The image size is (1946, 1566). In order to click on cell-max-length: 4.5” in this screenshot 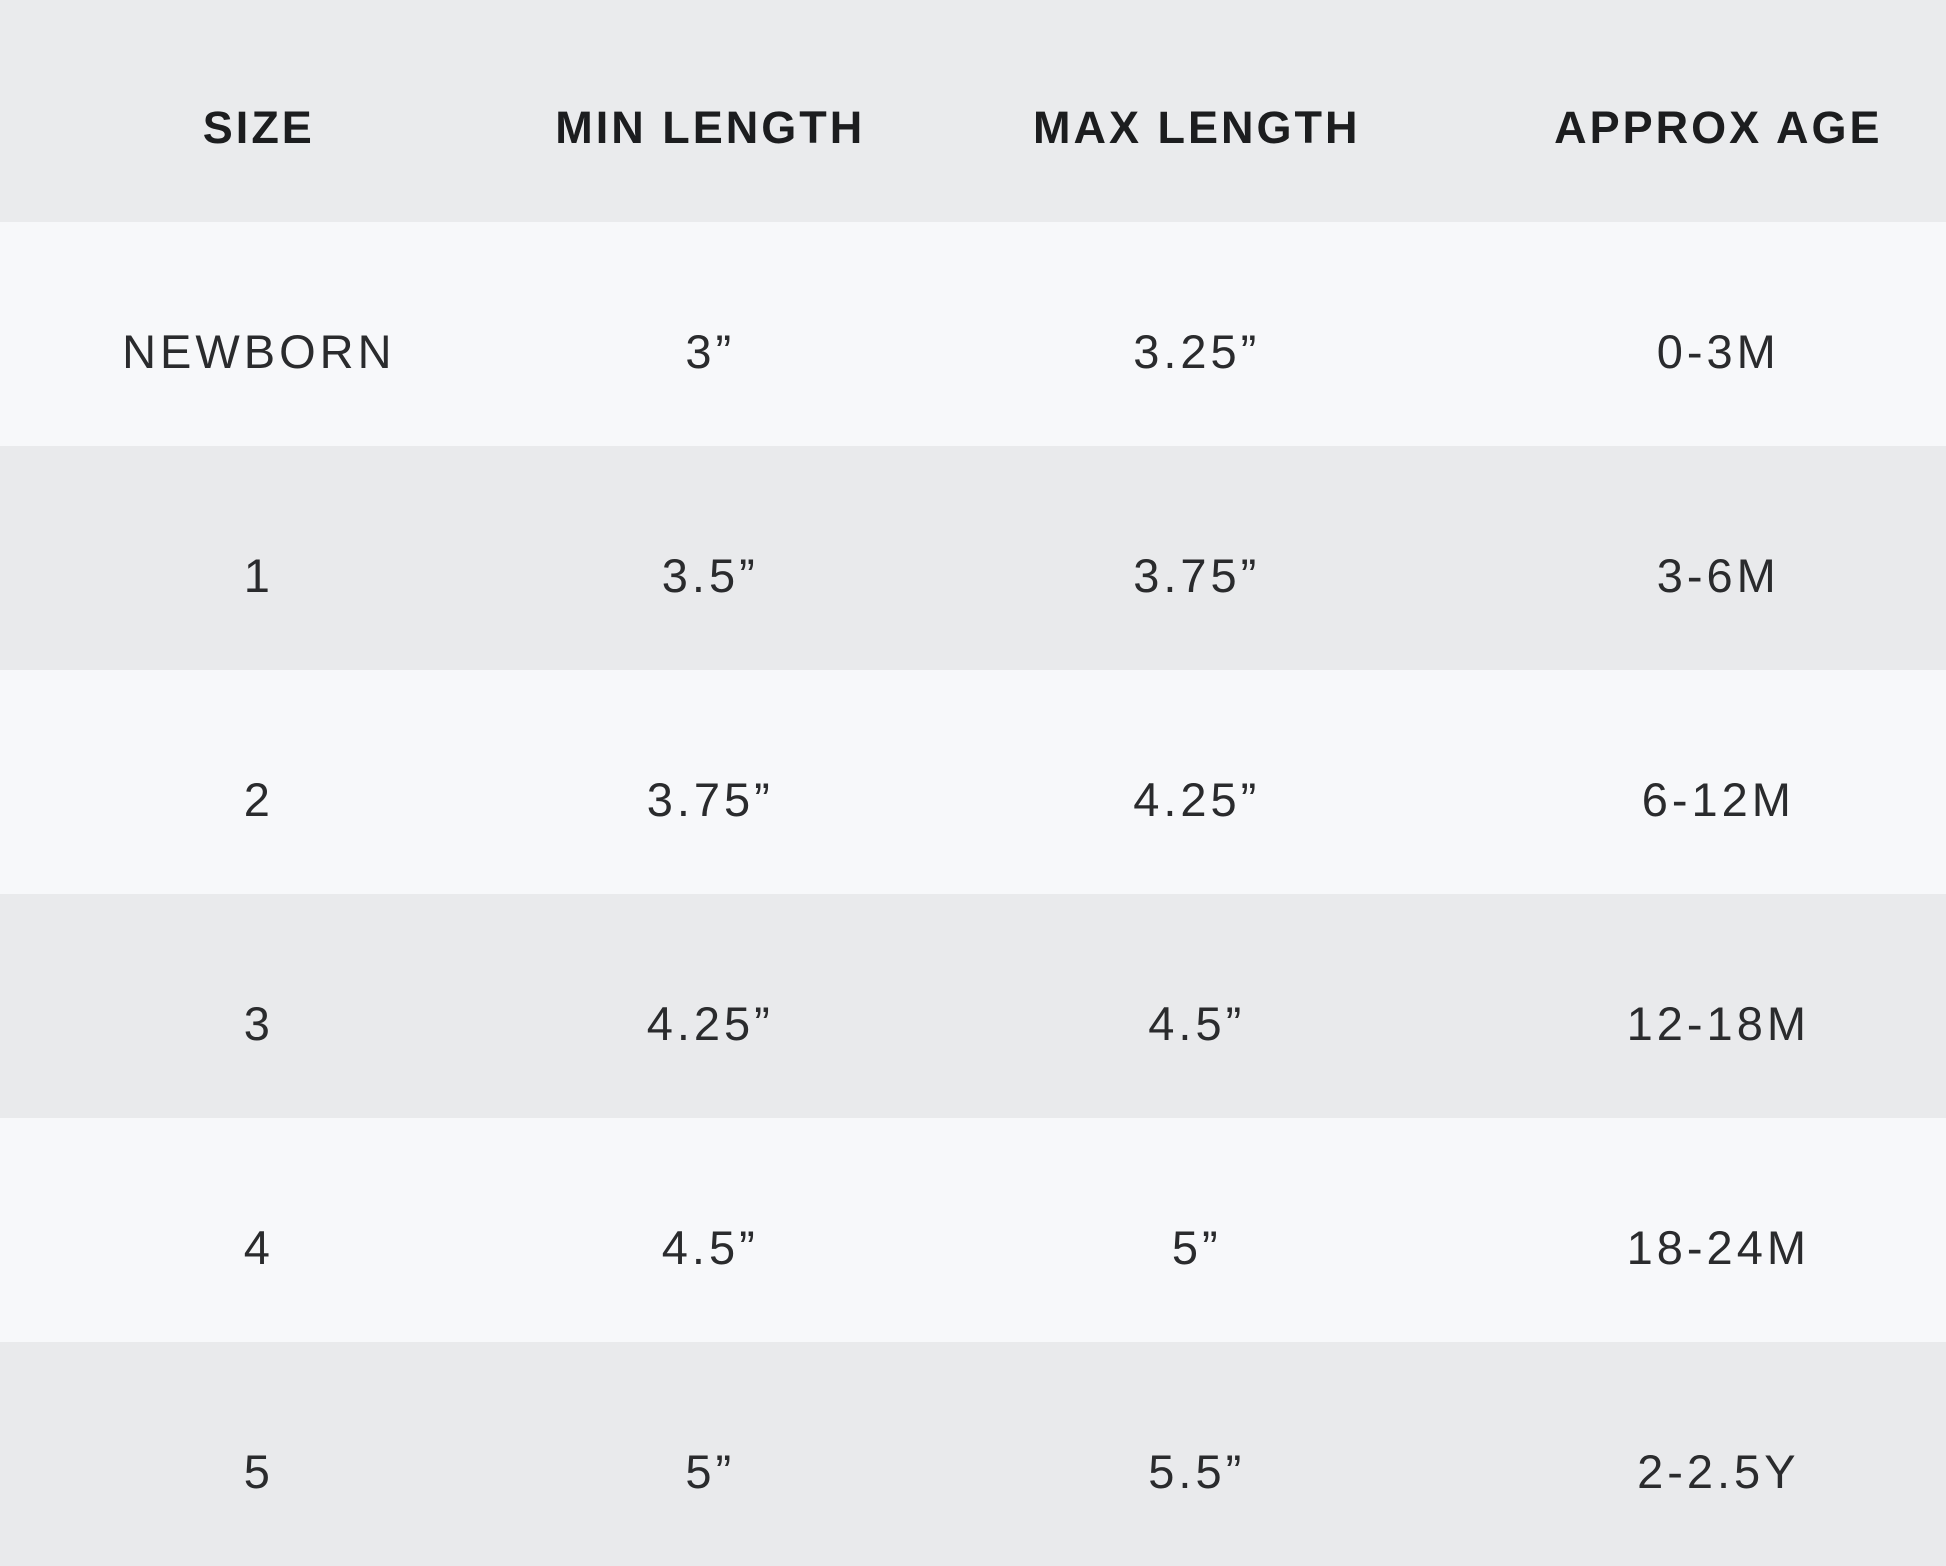, I will do `click(1197, 1023)`.